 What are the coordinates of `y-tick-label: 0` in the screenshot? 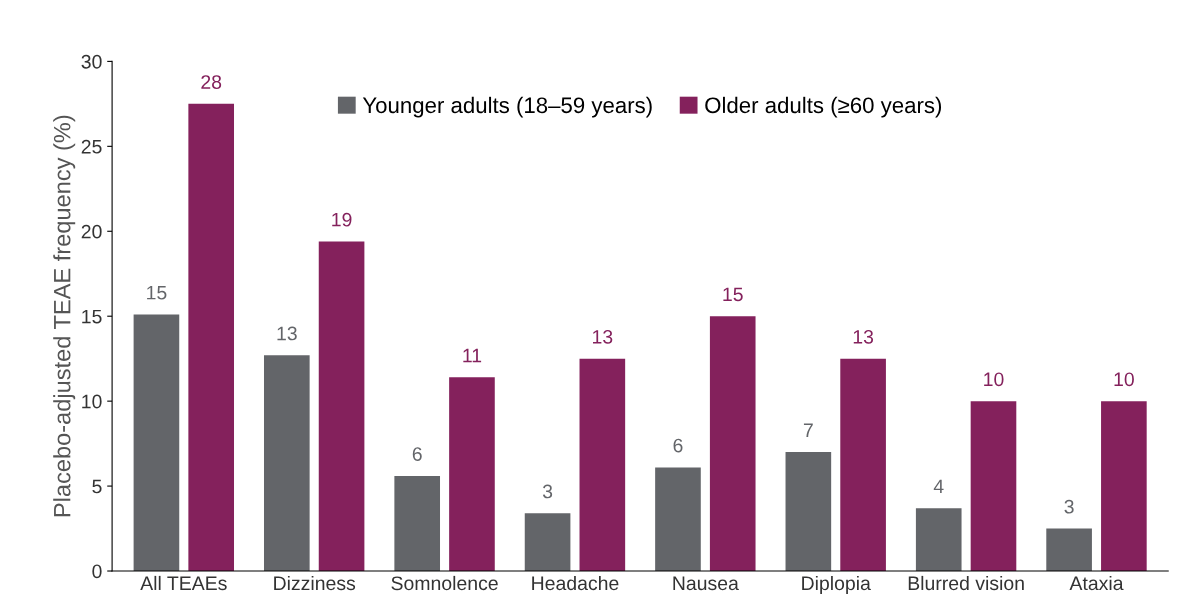 It's located at (97, 571).